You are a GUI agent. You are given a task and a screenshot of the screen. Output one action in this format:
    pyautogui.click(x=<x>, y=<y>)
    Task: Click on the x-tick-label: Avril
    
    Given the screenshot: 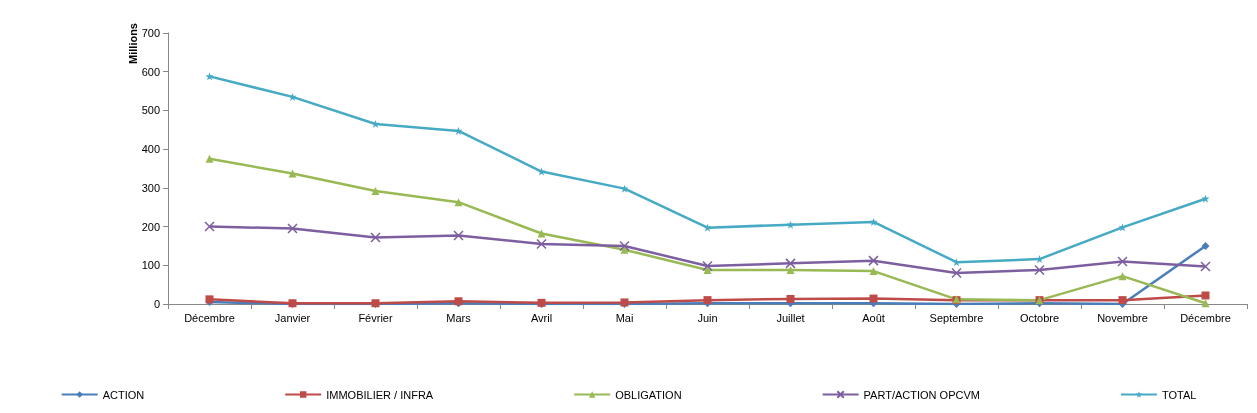 What is the action you would take?
    pyautogui.click(x=541, y=317)
    